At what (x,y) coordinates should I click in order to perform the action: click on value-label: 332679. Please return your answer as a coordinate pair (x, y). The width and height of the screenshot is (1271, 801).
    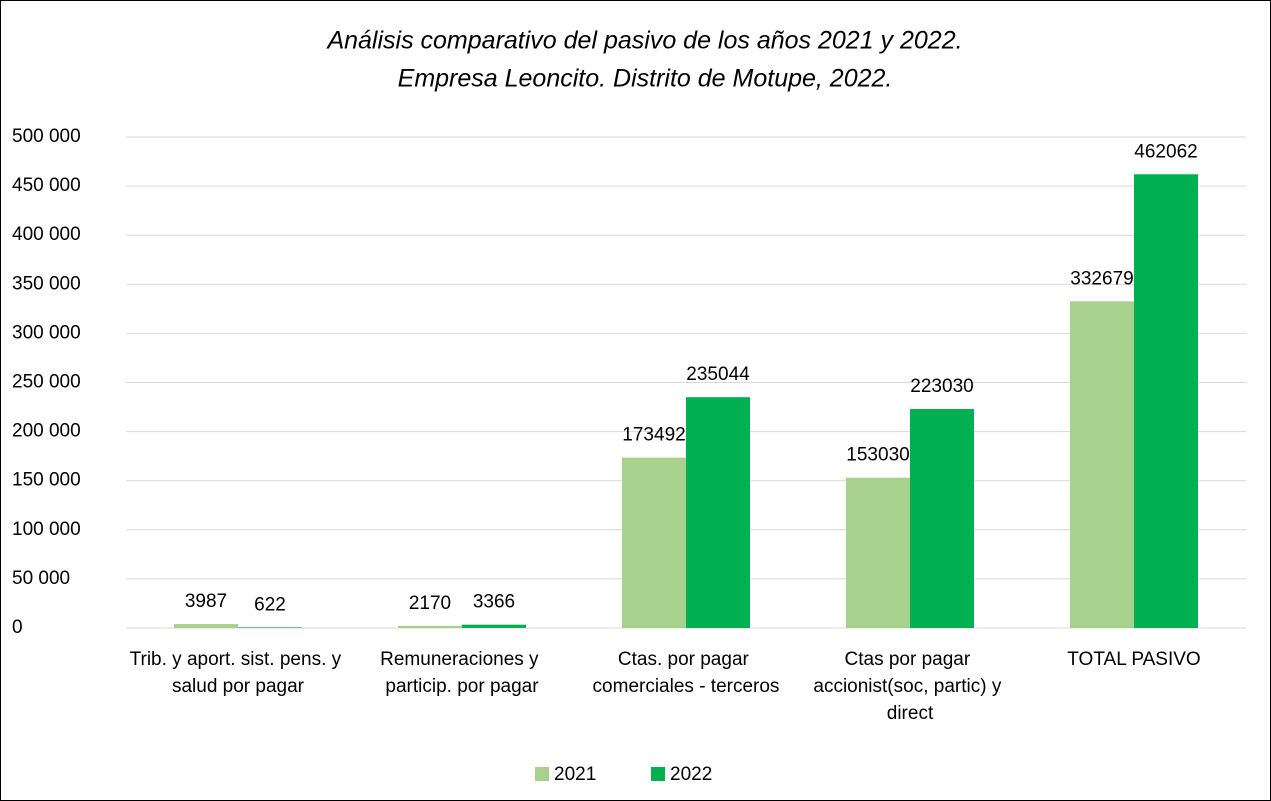
    Looking at the image, I should click on (1101, 278).